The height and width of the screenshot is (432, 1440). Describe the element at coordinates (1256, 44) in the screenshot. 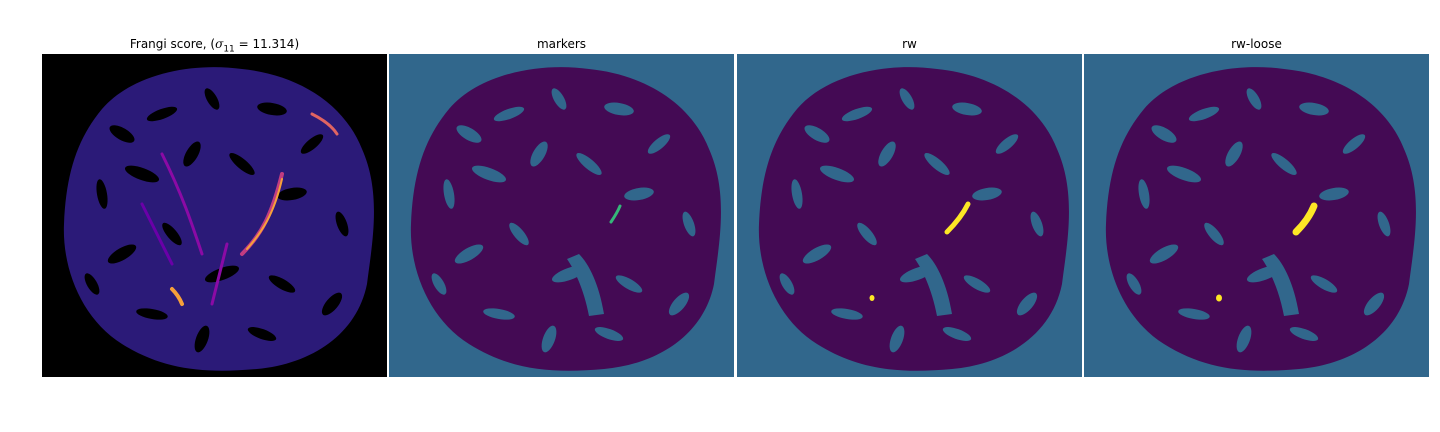

I see `panel-title-rw-loose: rw-loose` at that location.